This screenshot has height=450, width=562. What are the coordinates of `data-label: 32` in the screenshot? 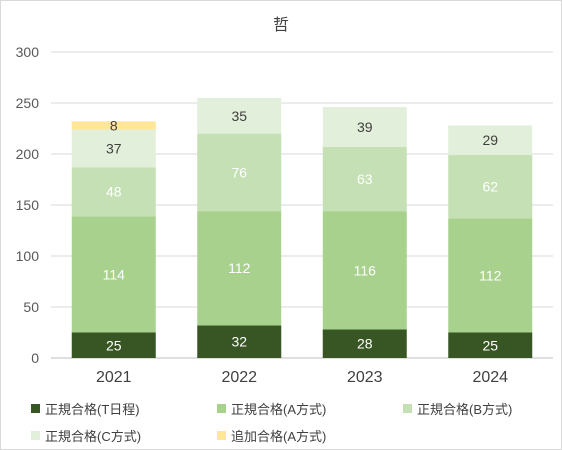 It's located at (239, 342).